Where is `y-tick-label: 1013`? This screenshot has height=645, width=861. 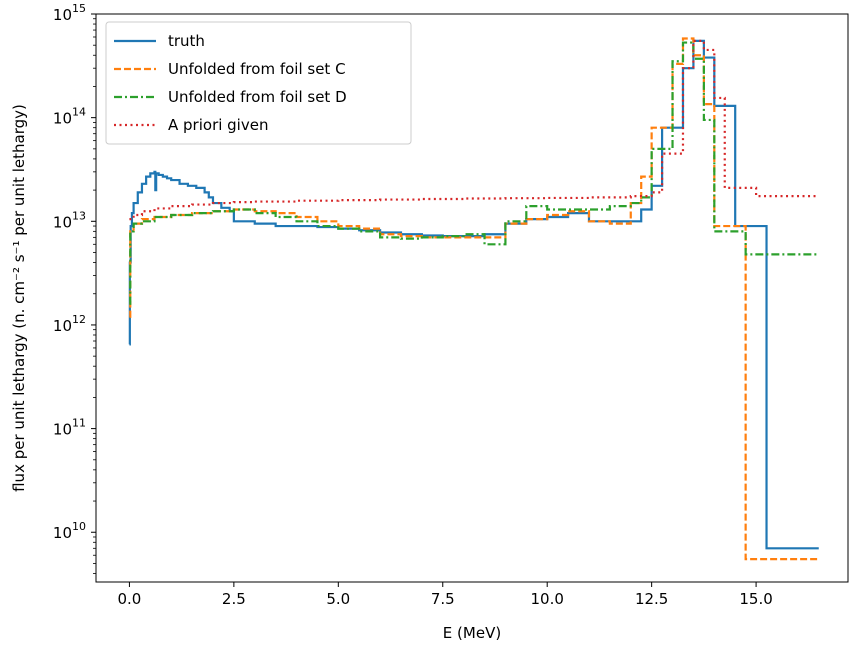 y-tick-label: 1013 is located at coordinates (69, 220).